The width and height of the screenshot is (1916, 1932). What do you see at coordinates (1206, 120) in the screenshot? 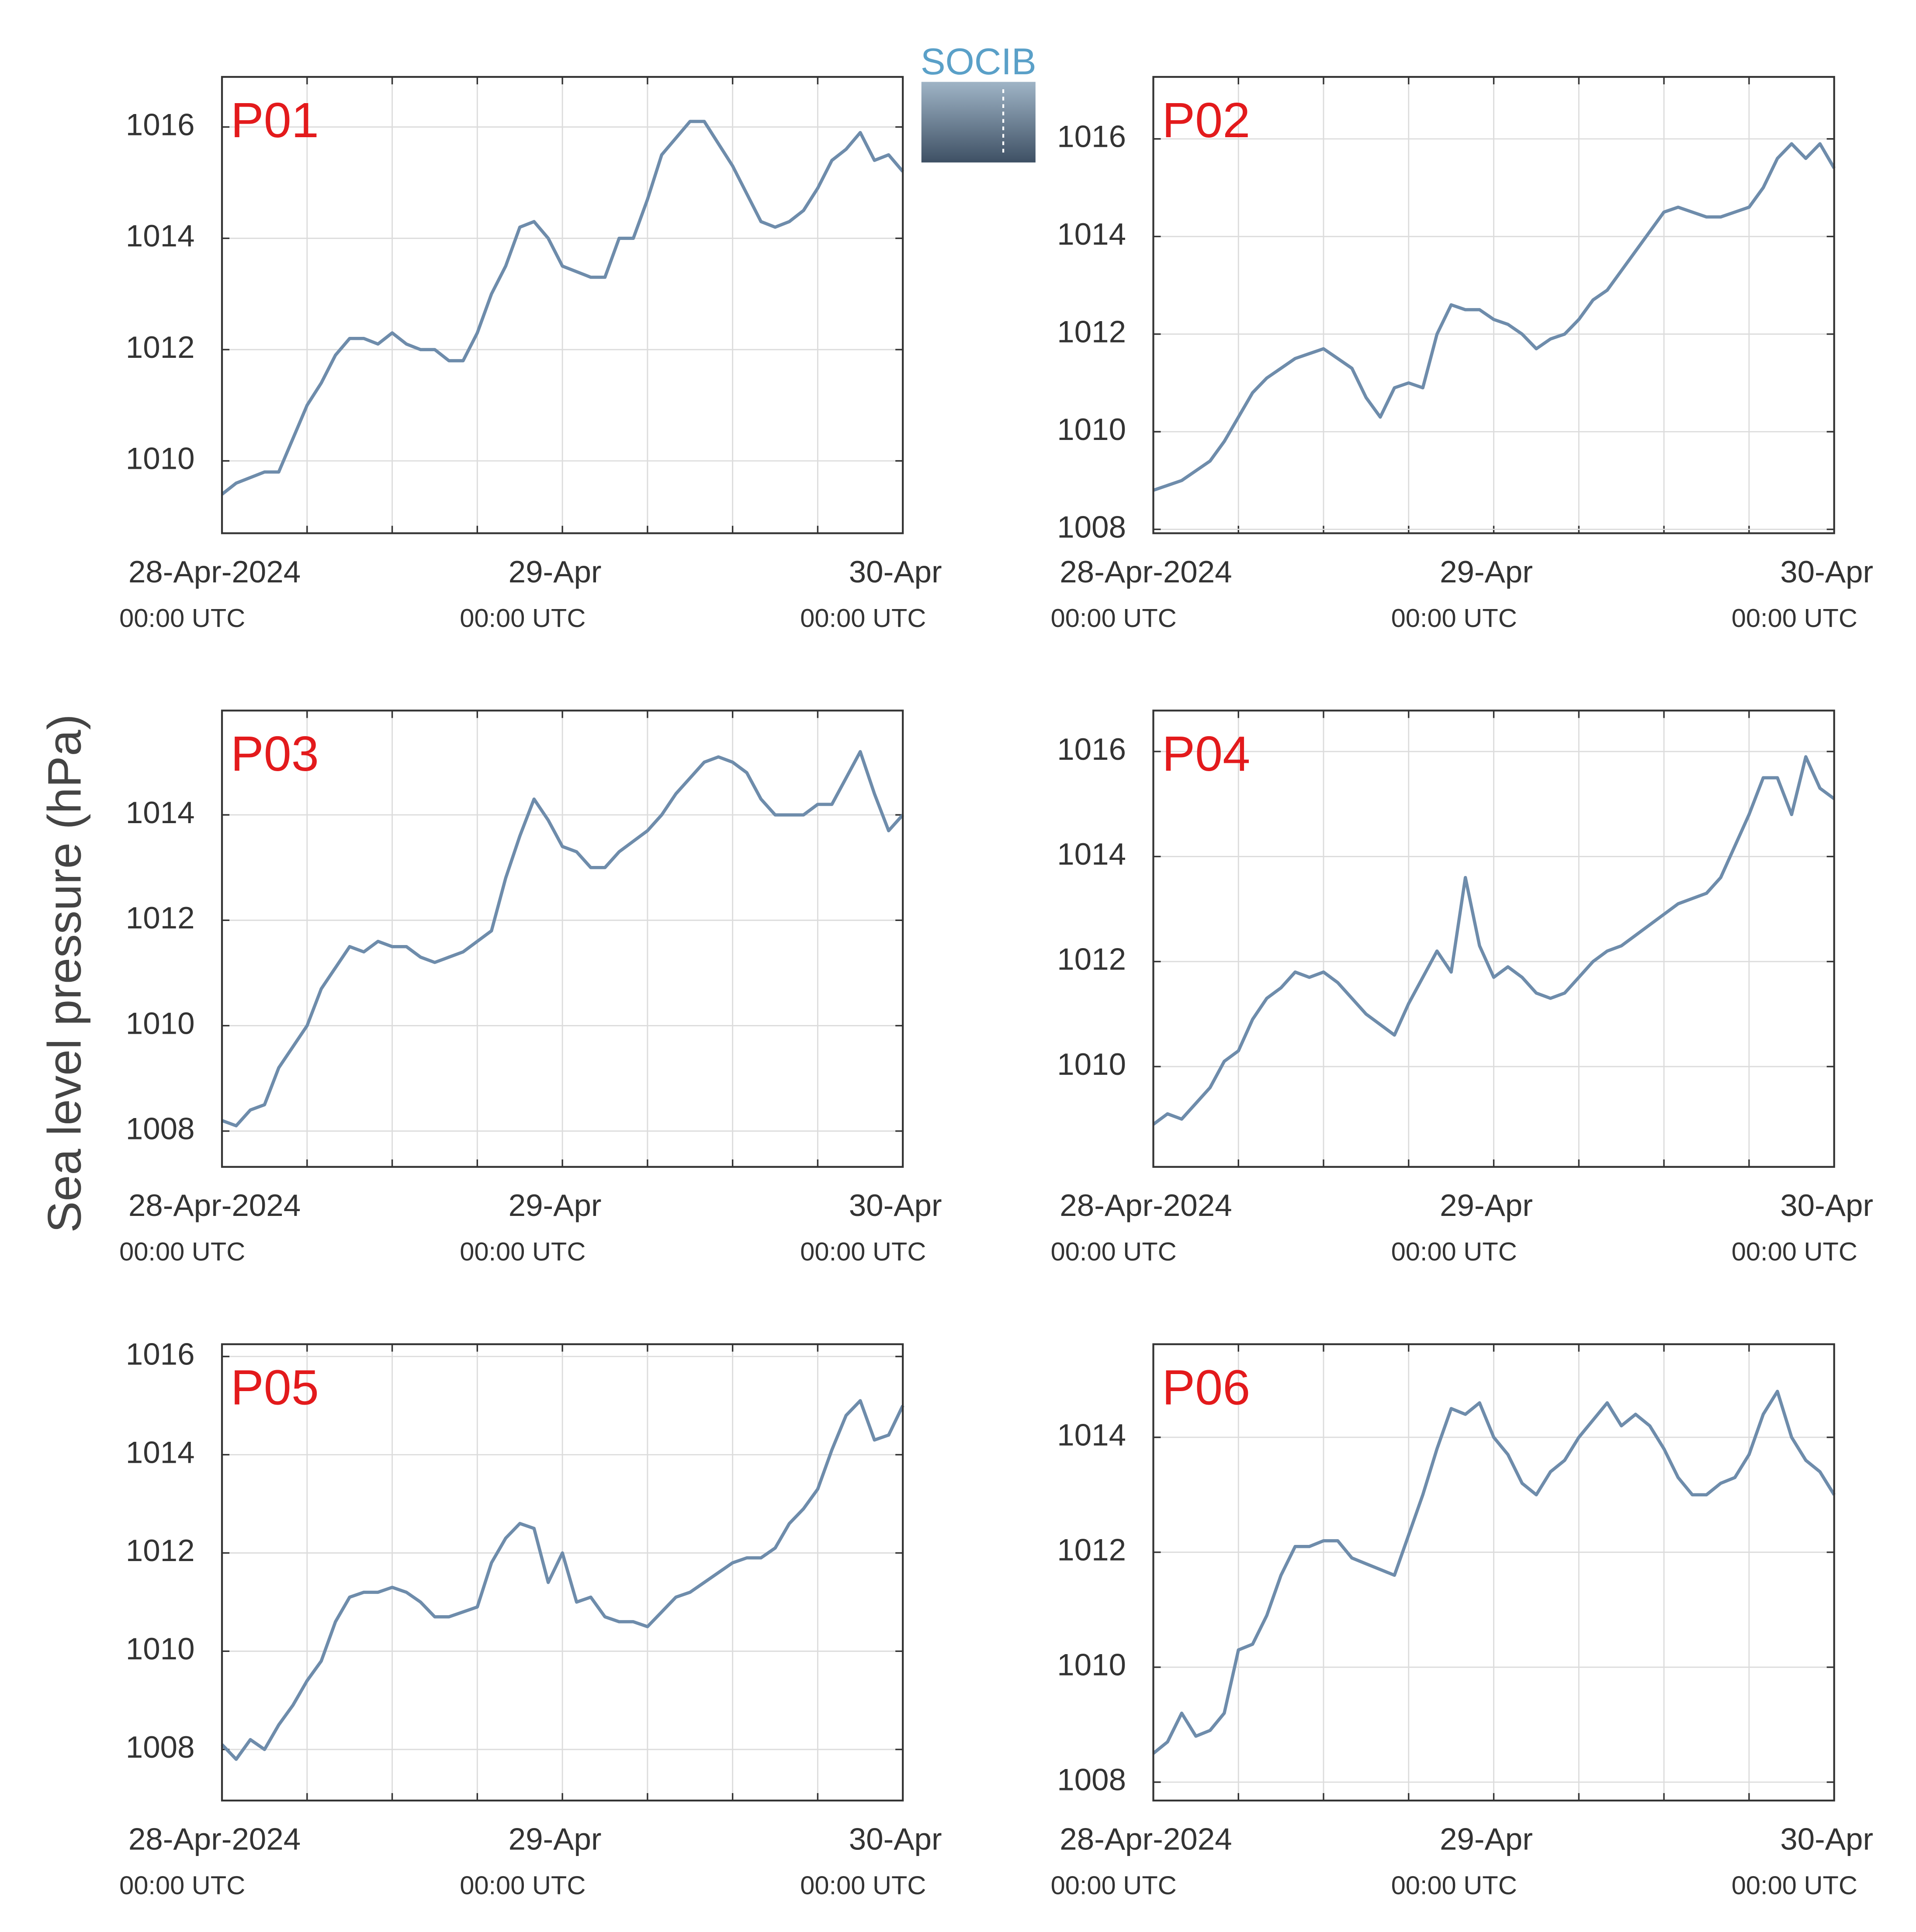
I see `panel-title: P02` at bounding box center [1206, 120].